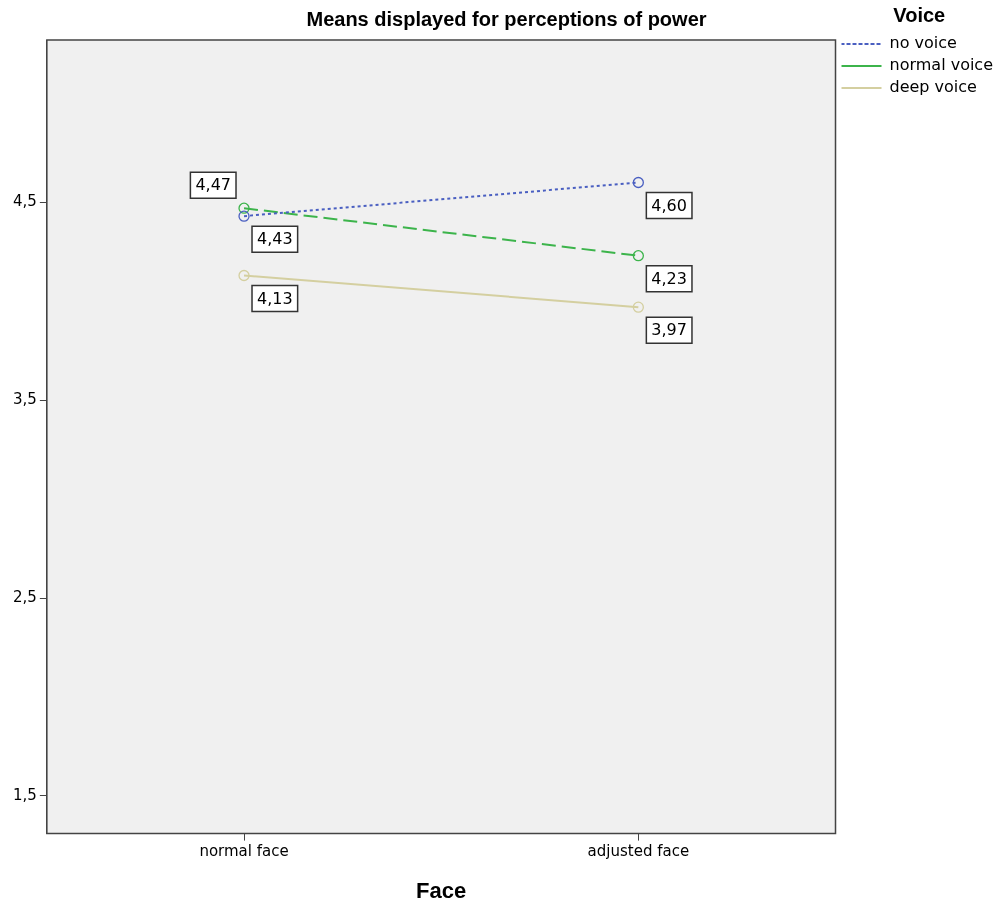  Describe the element at coordinates (244, 851) in the screenshot. I see `x-tick-label: normal face` at that location.